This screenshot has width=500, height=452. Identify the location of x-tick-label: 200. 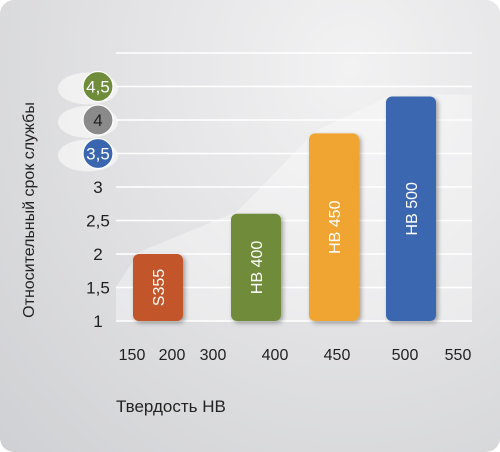
(172, 355).